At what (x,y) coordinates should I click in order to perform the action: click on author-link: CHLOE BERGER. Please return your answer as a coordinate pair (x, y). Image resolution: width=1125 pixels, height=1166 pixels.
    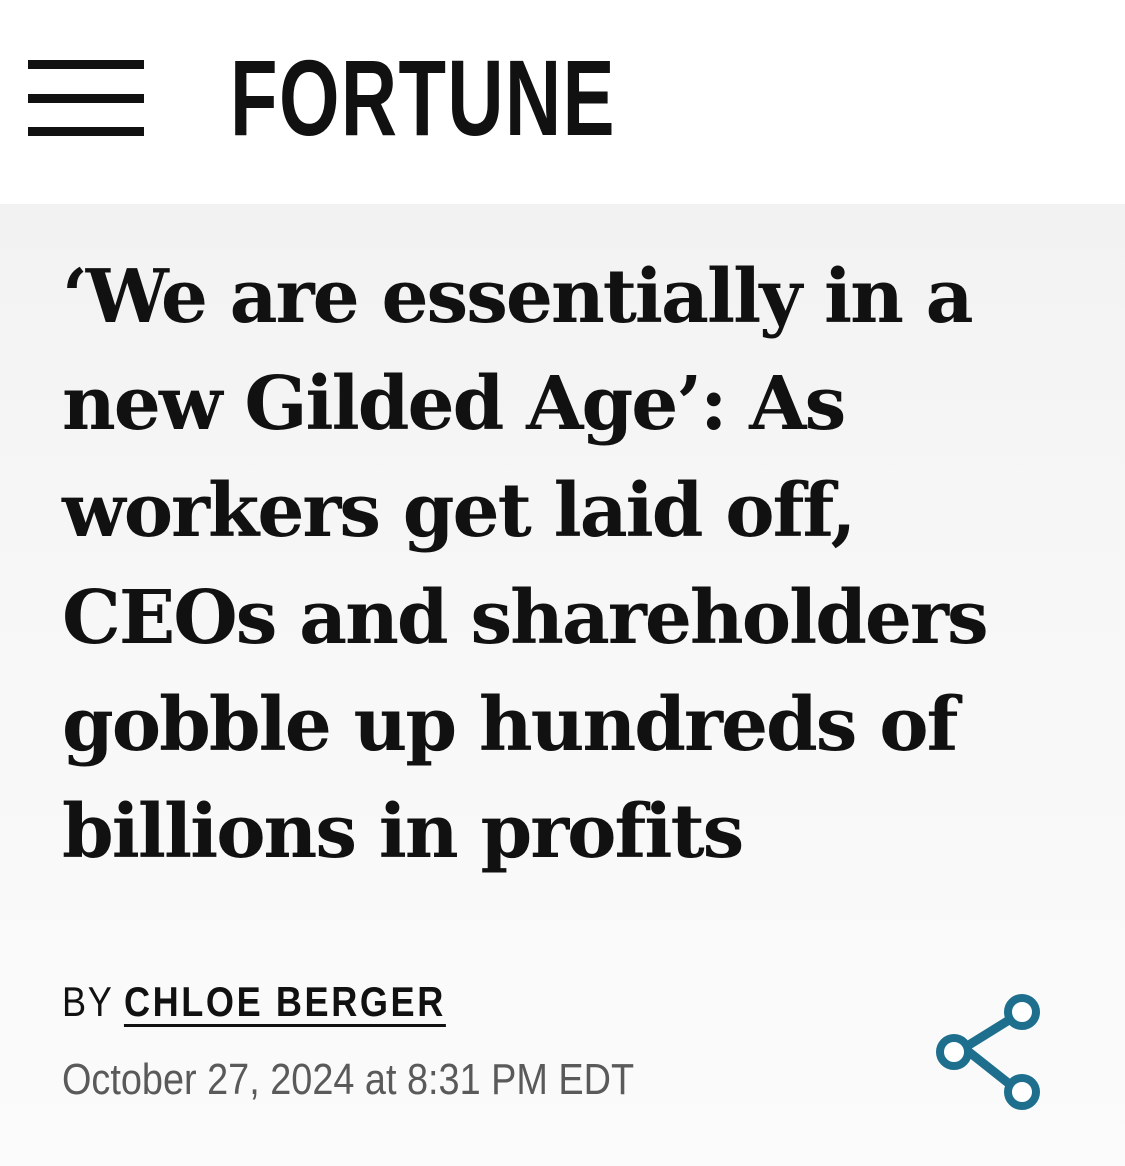
    Looking at the image, I should click on (284, 1001).